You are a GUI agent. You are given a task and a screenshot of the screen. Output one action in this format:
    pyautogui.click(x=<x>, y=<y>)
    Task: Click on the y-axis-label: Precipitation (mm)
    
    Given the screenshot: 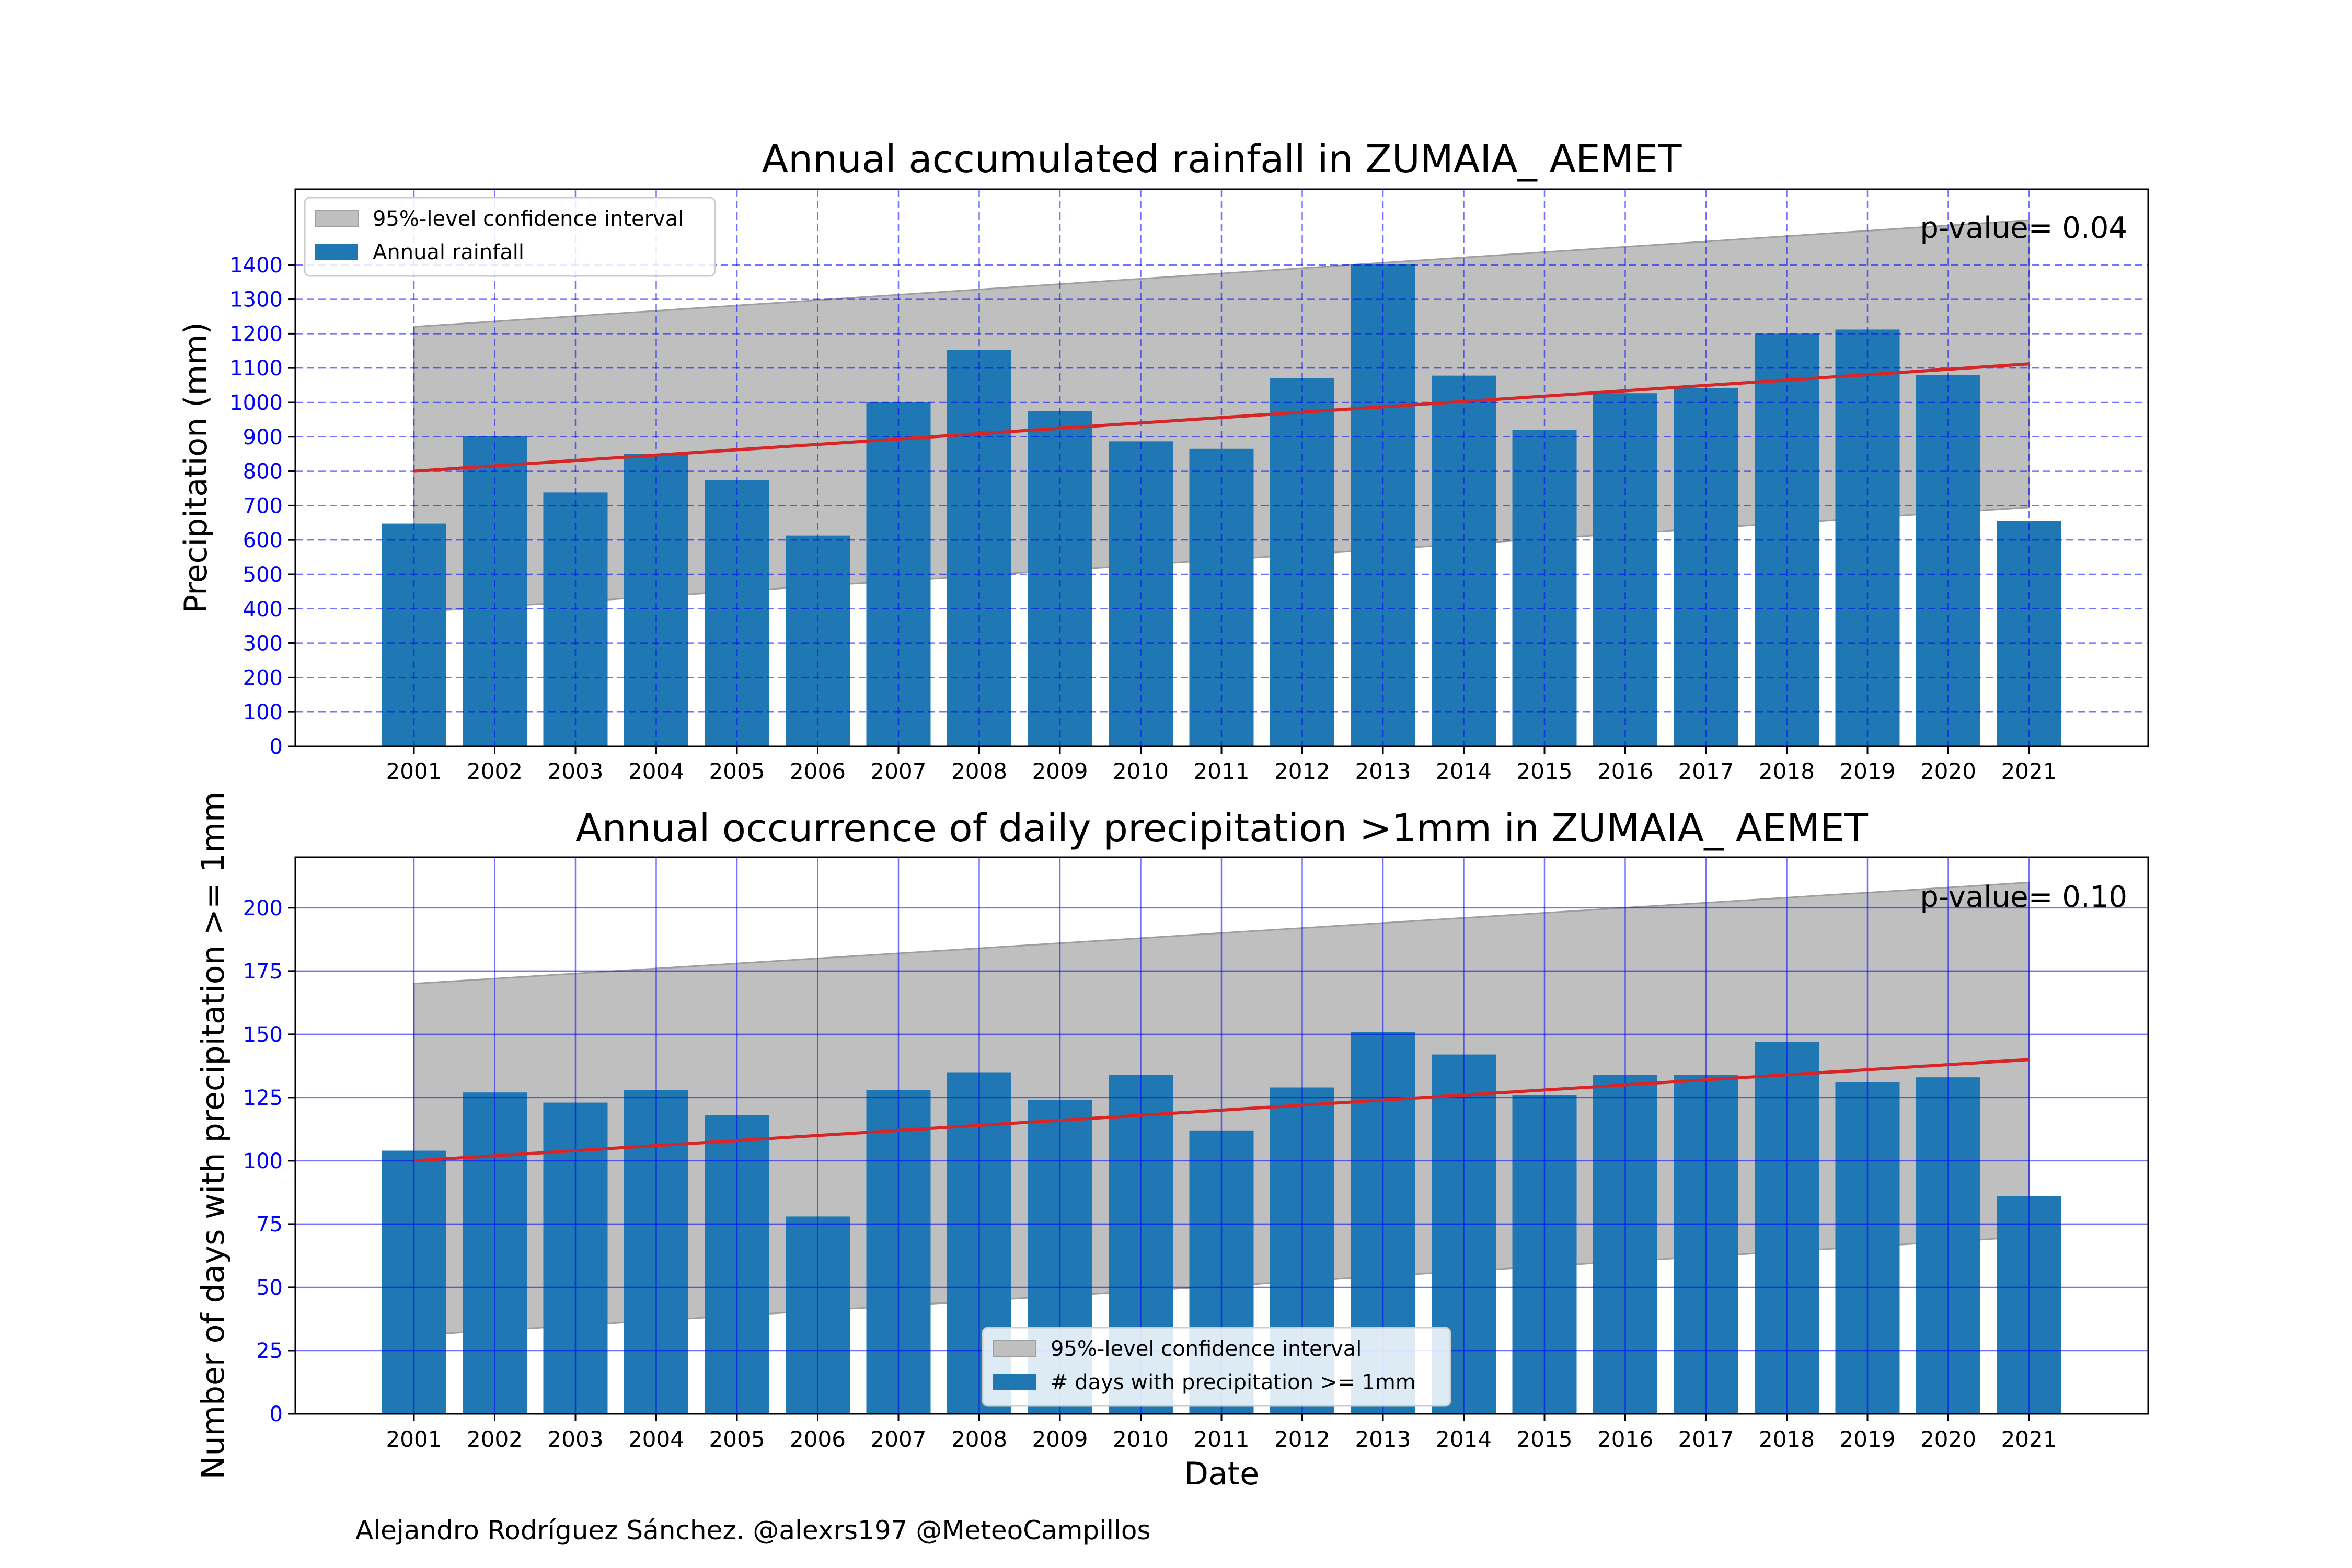 What is the action you would take?
    pyautogui.click(x=196, y=468)
    